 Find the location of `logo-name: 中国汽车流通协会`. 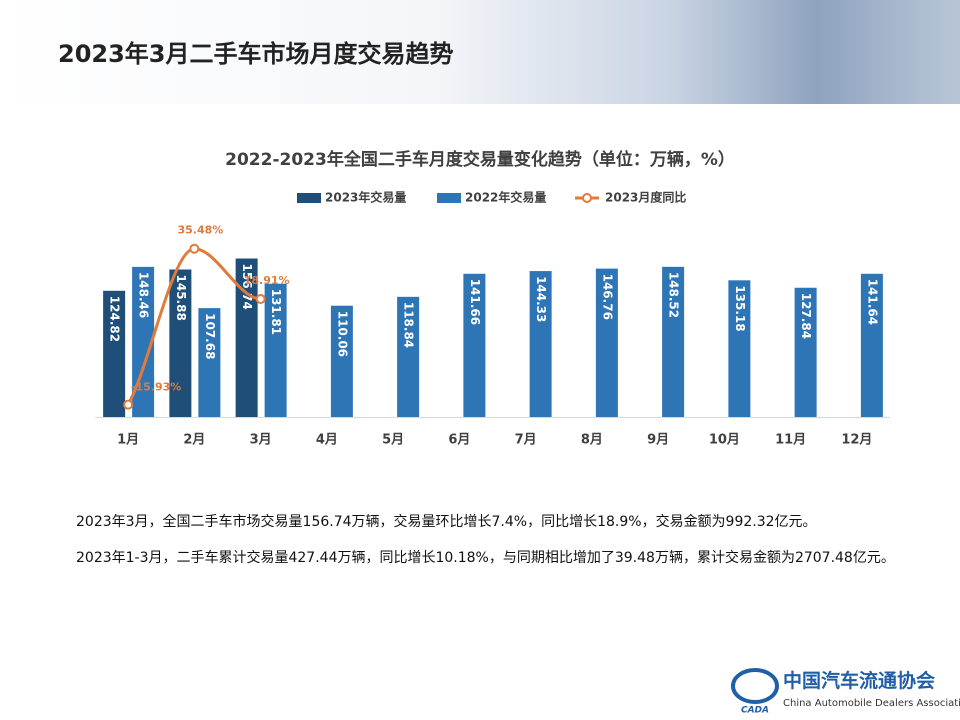

logo-name: 中国汽车流通协会 is located at coordinates (859, 680).